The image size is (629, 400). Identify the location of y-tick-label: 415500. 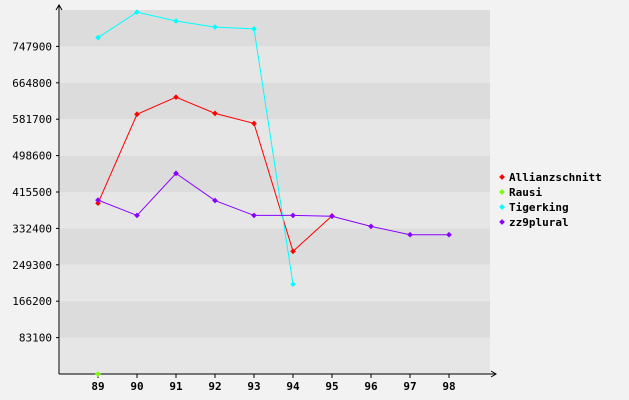
(32, 192).